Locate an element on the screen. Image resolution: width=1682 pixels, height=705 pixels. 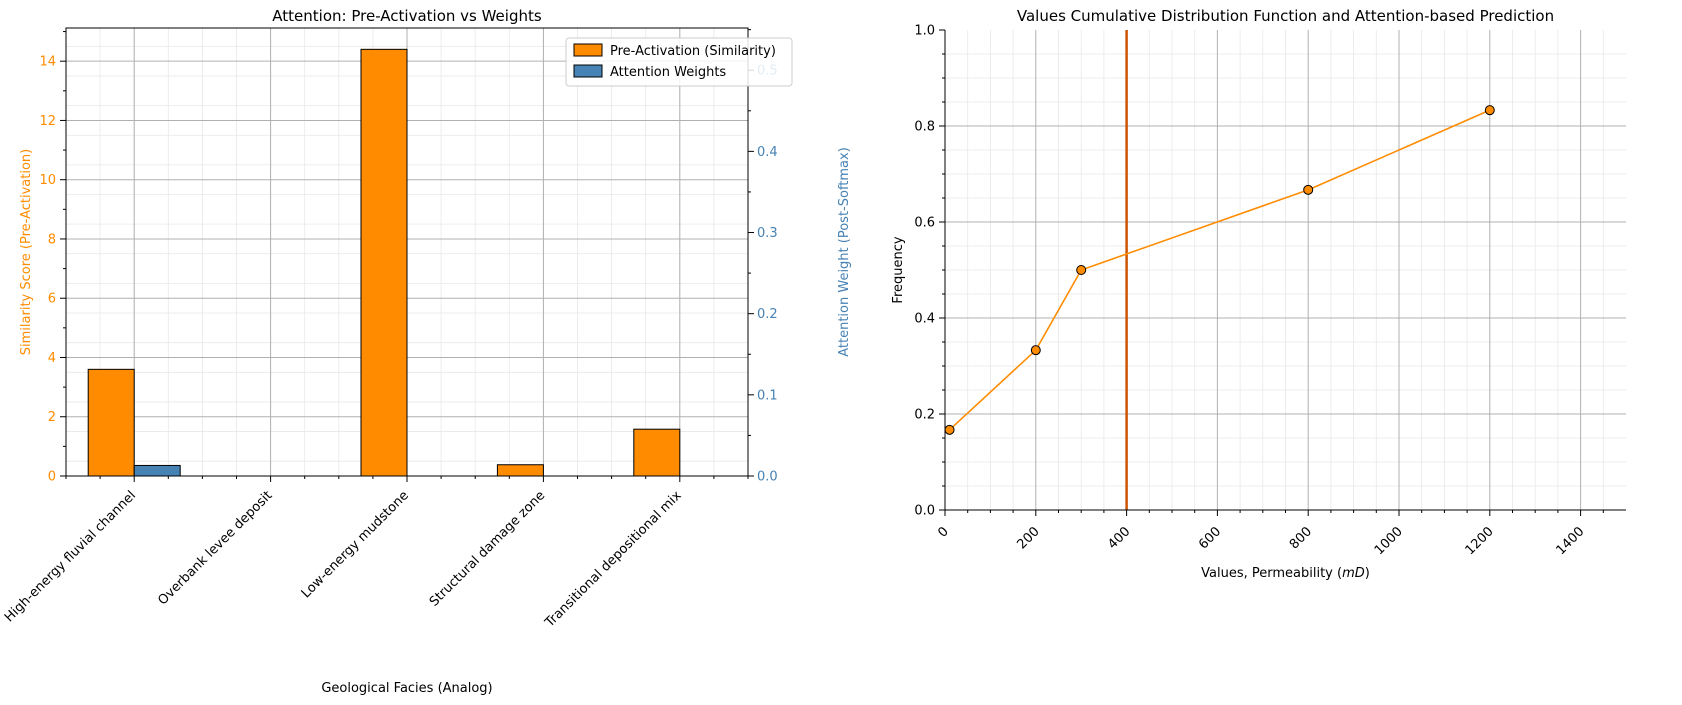
y-tick-label-left: 4 is located at coordinates (52, 358).